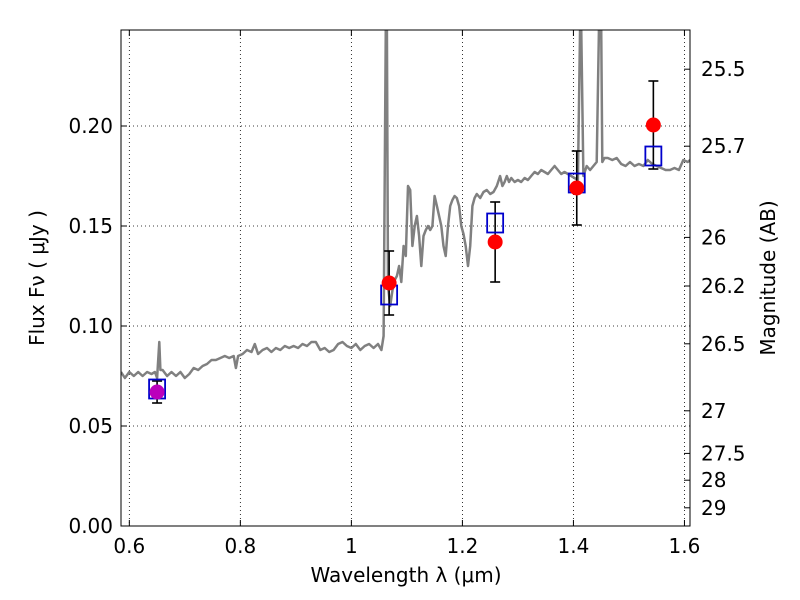 The image size is (800, 600). Describe the element at coordinates (462, 546) in the screenshot. I see `x-tick-label: 1.2` at that location.